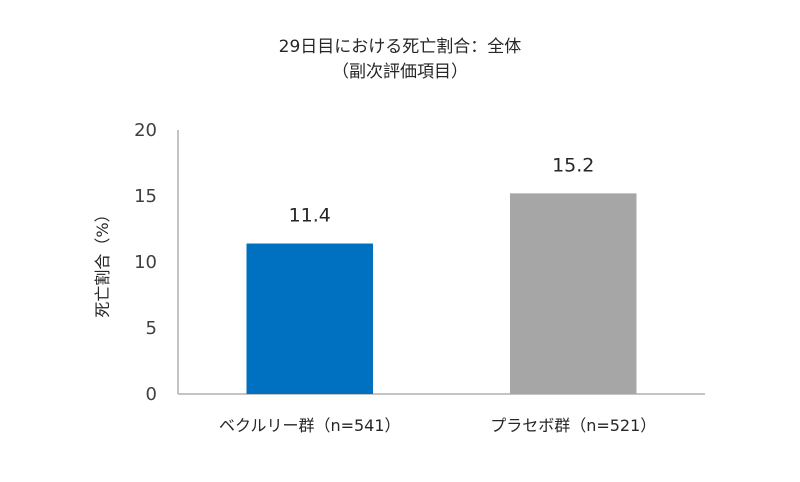 The height and width of the screenshot is (482, 800). What do you see at coordinates (573, 165) in the screenshot?
I see `data-label: 15.2` at bounding box center [573, 165].